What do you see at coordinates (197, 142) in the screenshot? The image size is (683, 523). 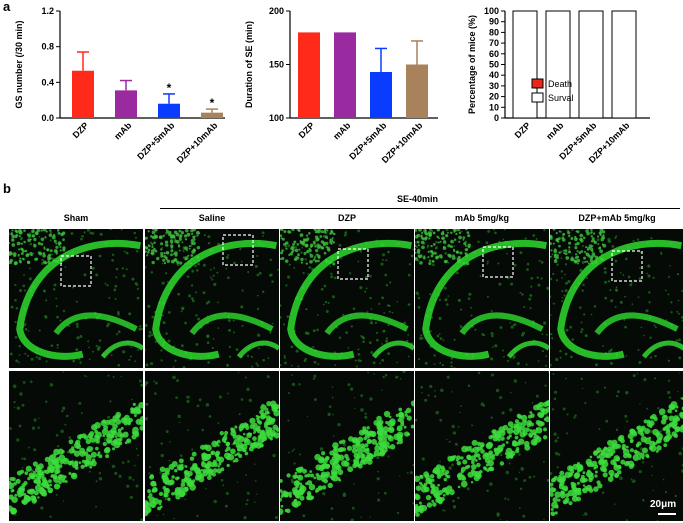 I see `x-tick-label: DZP+10mAb` at bounding box center [197, 142].